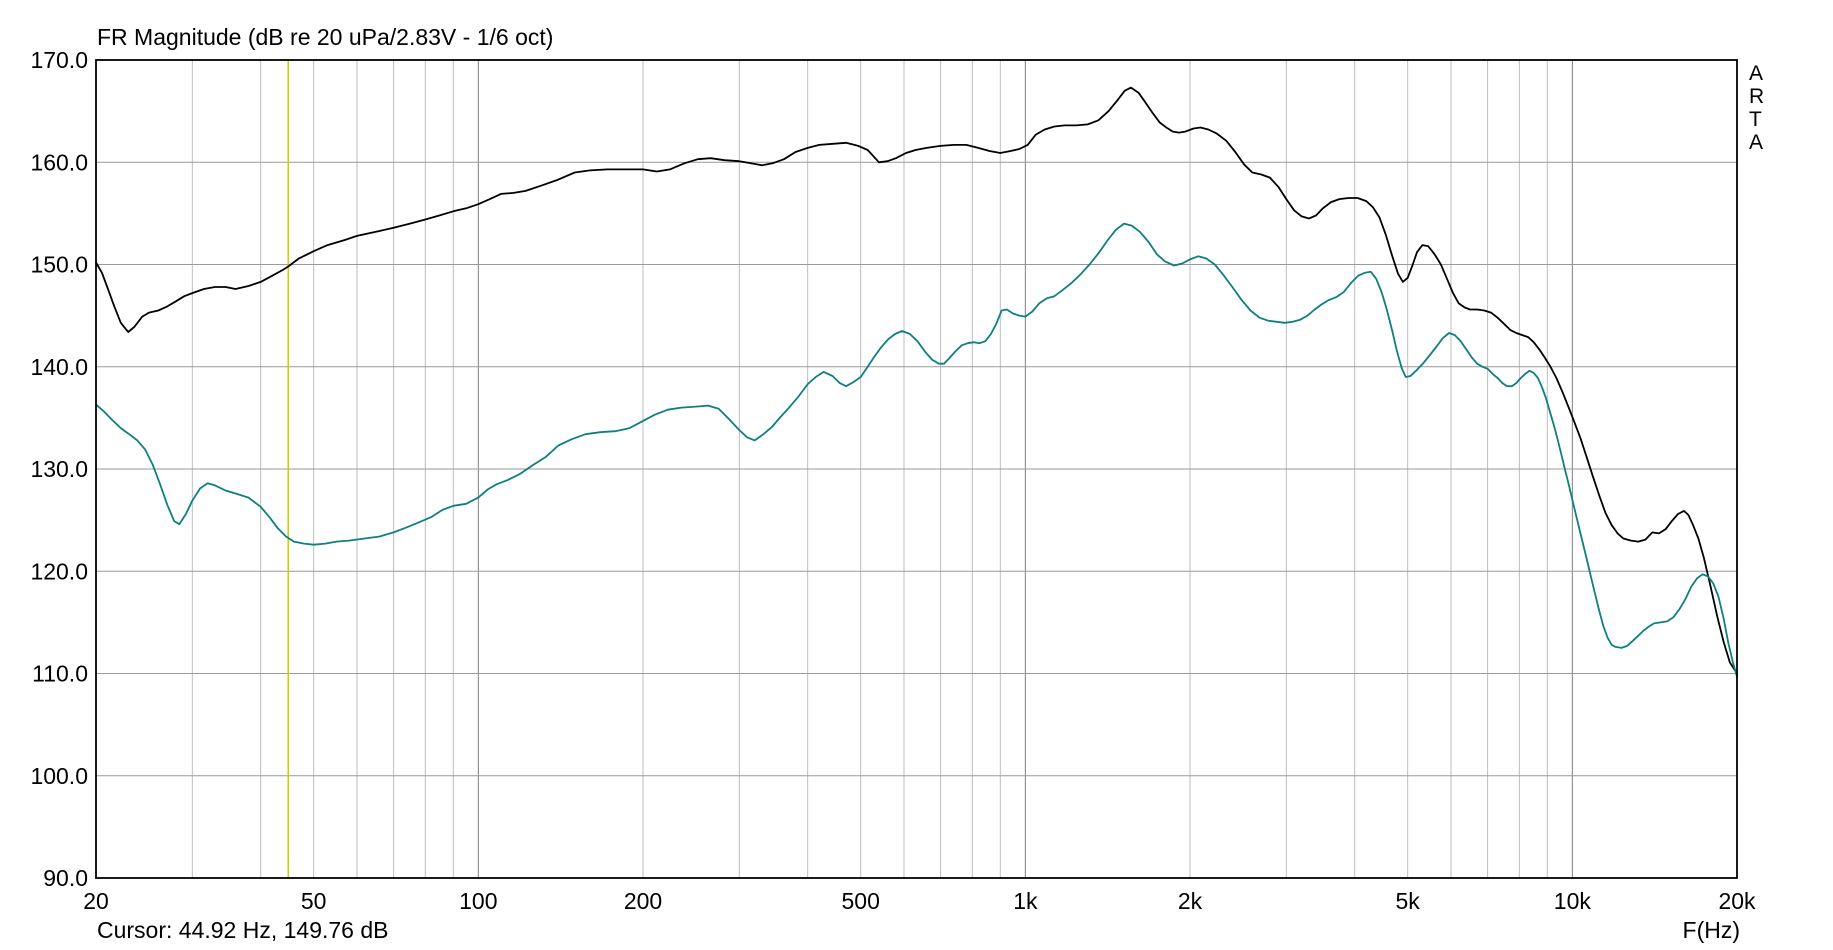 This screenshot has width=1833, height=950. I want to click on arta-logo-letter-R-1: R, so click(1756, 96).